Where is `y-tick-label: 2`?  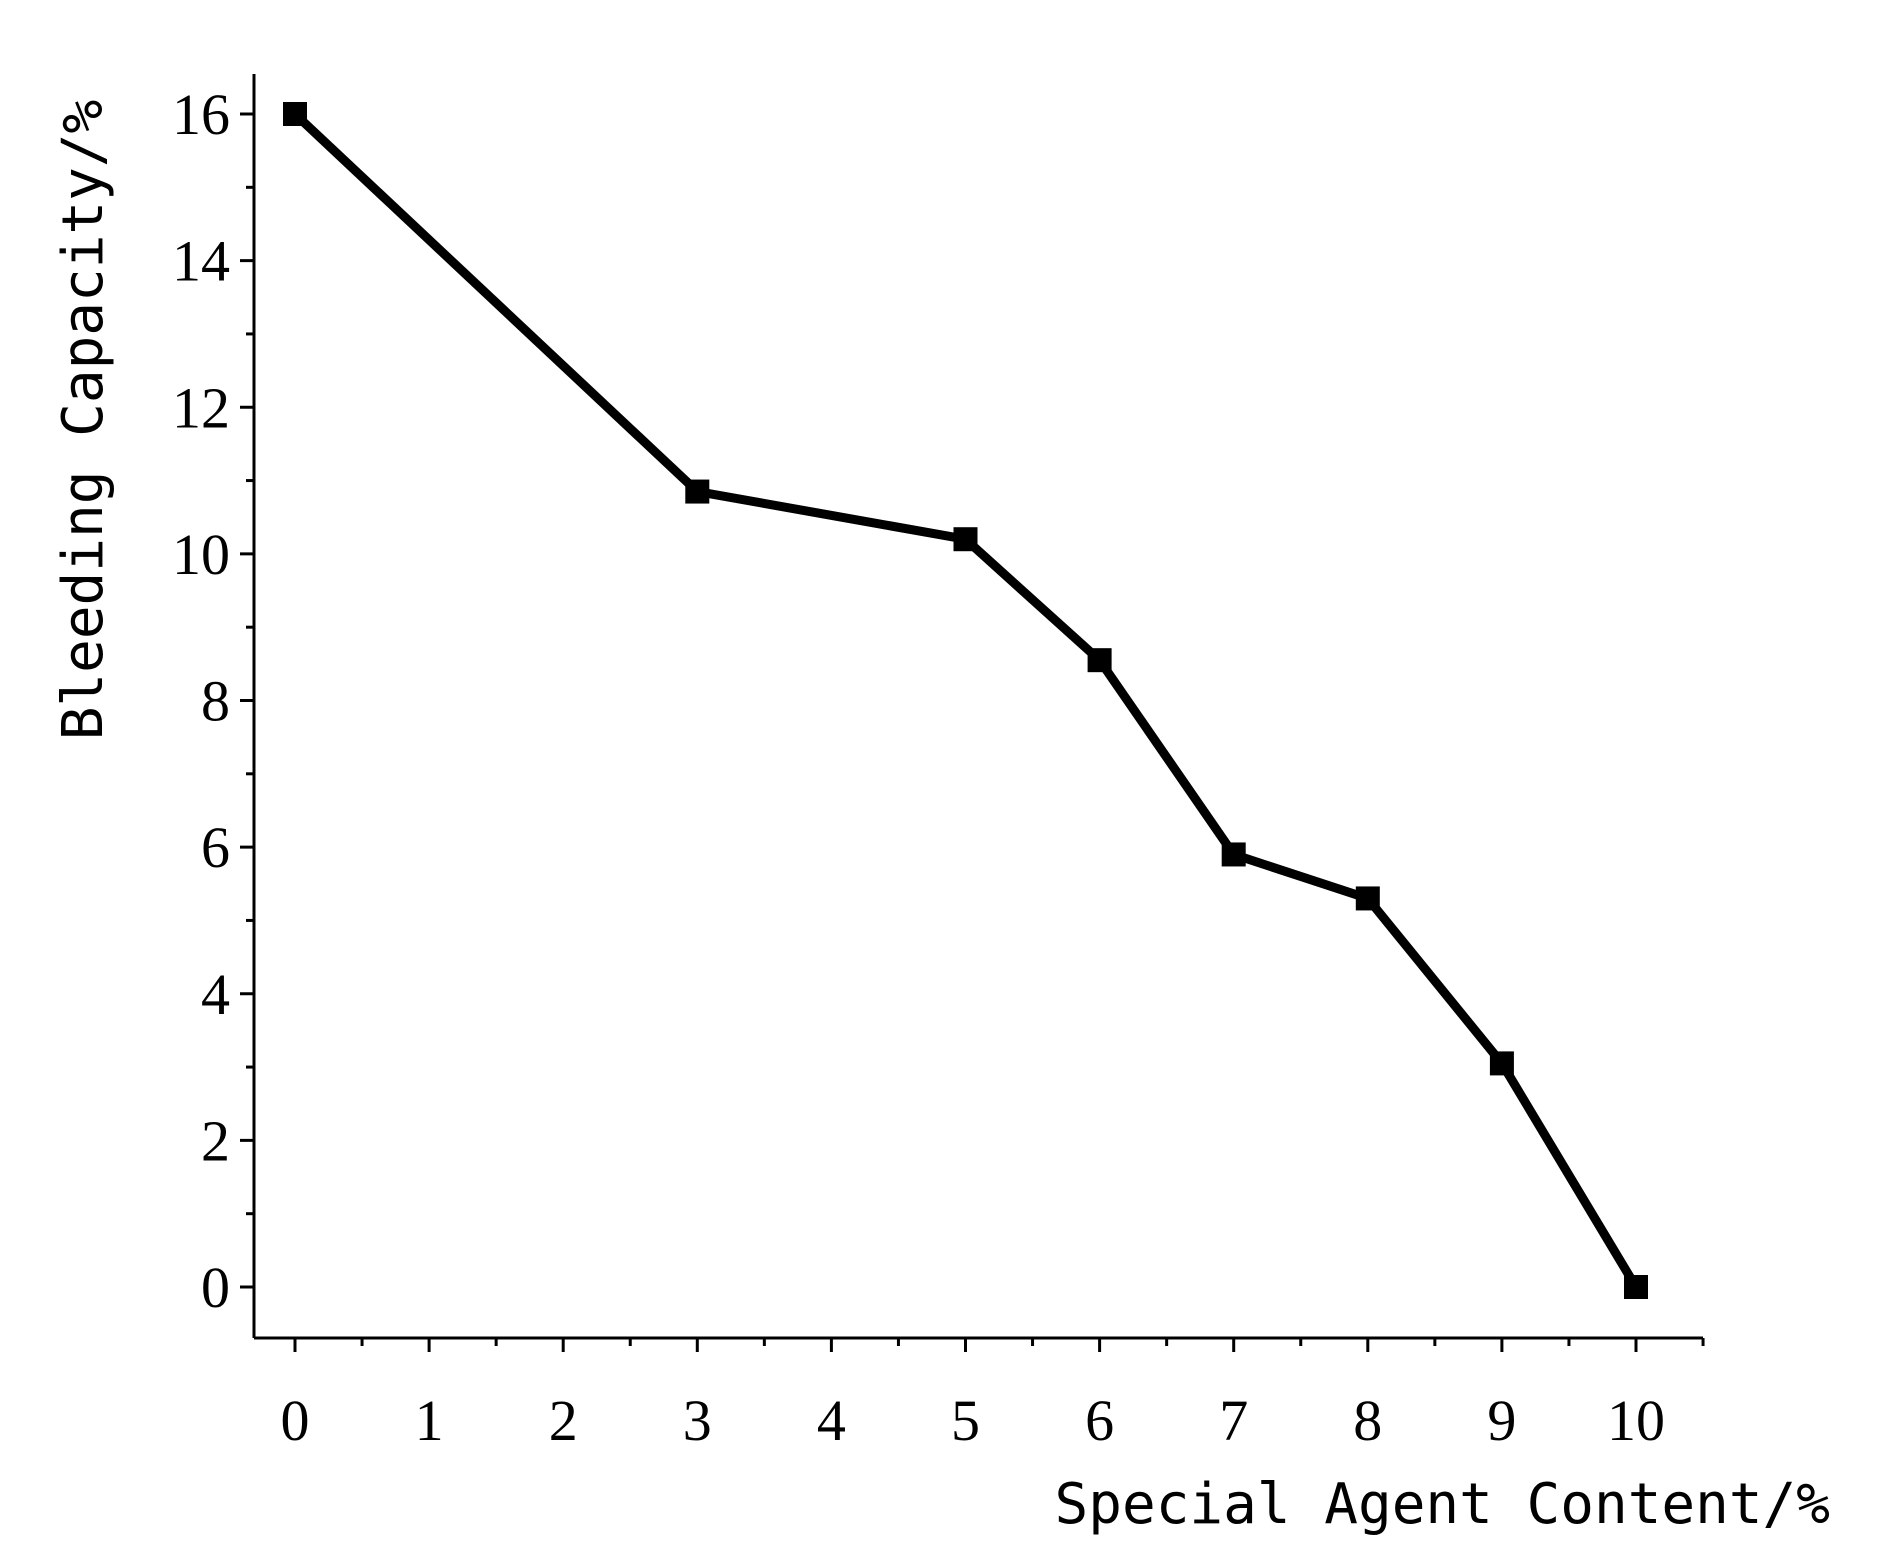 y-tick-label: 2 is located at coordinates (215, 1140).